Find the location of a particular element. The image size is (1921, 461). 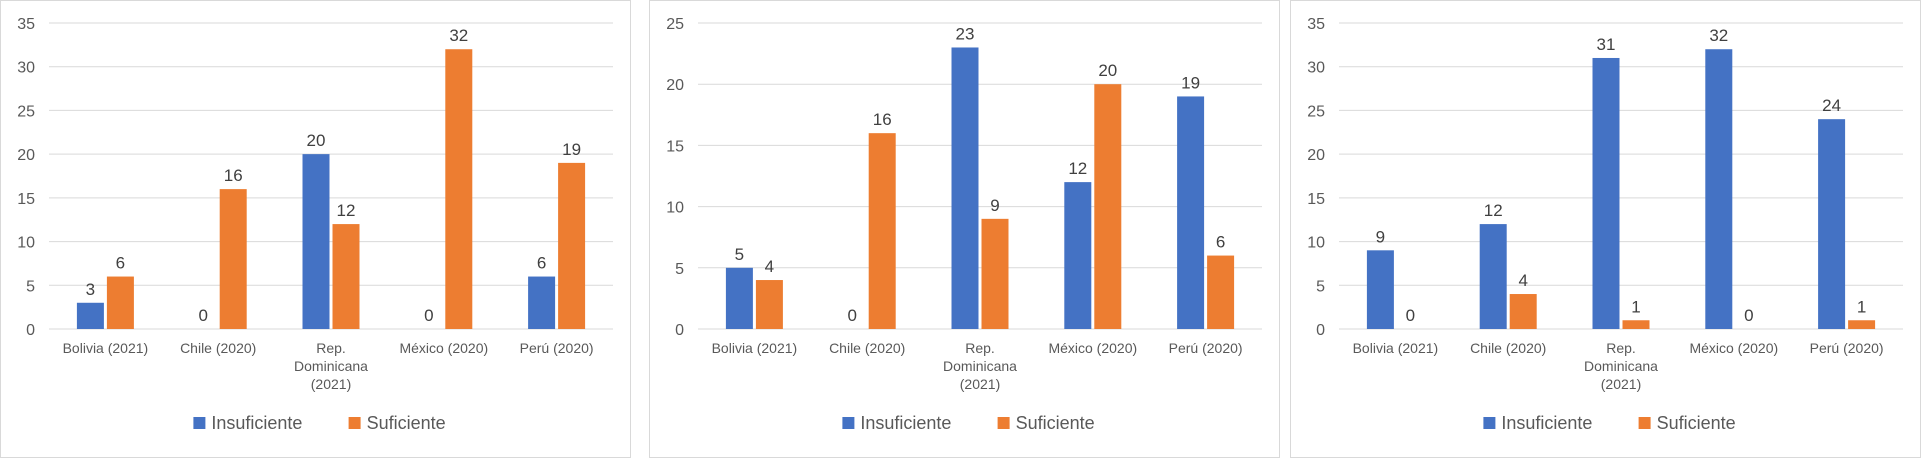

data-label: 31 is located at coordinates (1606, 44).